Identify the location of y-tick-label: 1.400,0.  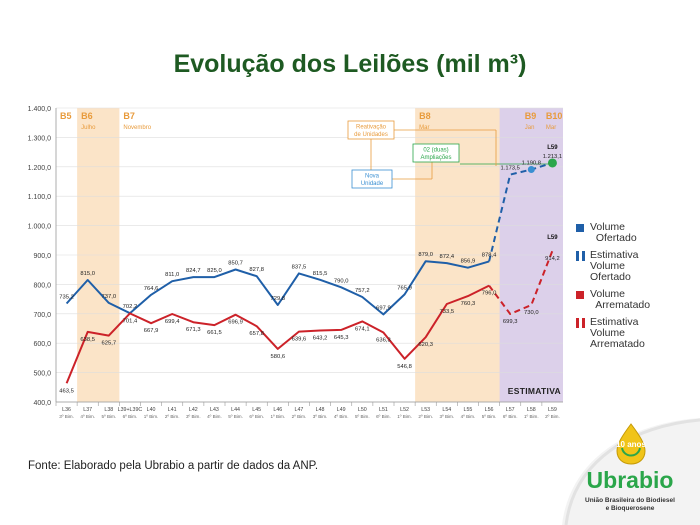
(39, 109).